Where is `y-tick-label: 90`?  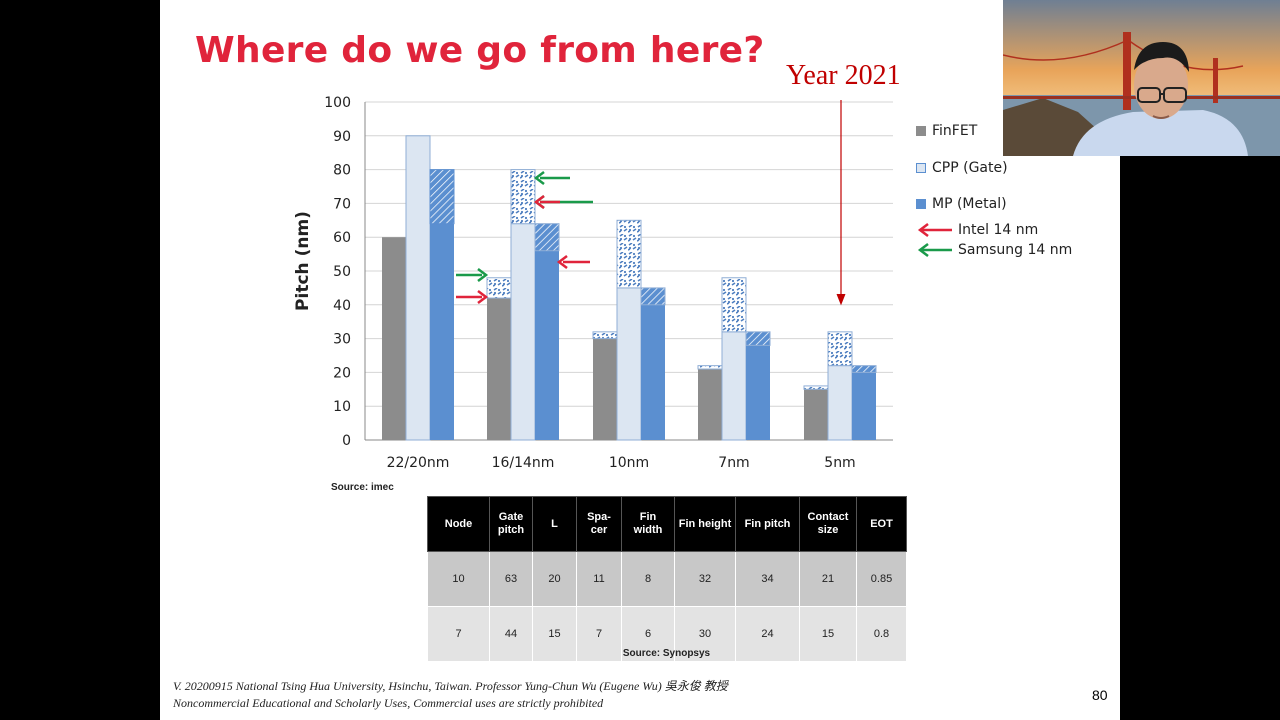 y-tick-label: 90 is located at coordinates (342, 137).